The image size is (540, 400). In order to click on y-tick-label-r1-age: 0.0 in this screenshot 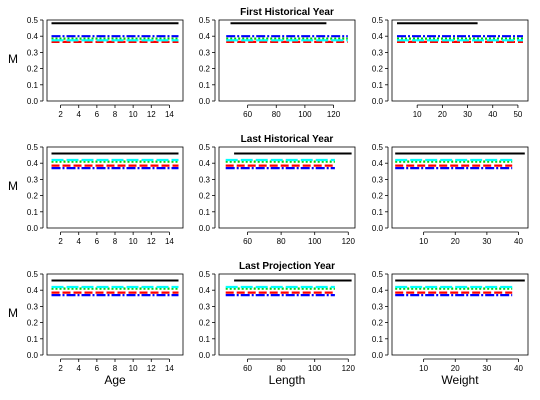, I will do `click(33, 228)`.